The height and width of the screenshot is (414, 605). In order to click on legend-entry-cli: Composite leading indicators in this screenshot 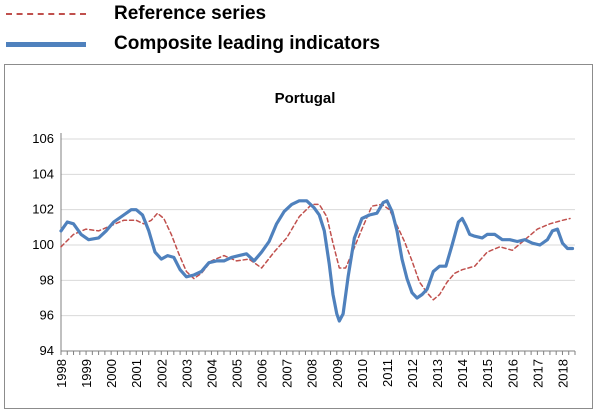, I will do `click(193, 44)`.